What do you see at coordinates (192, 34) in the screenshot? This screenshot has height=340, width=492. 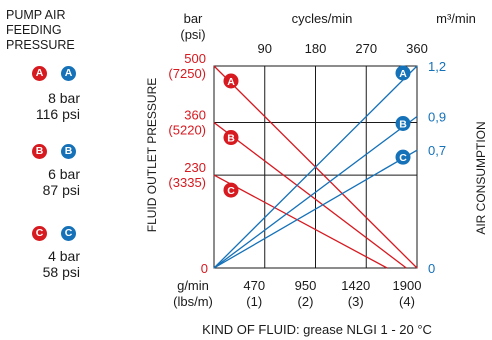 I see `left-unit-top-sub: (psi)` at bounding box center [192, 34].